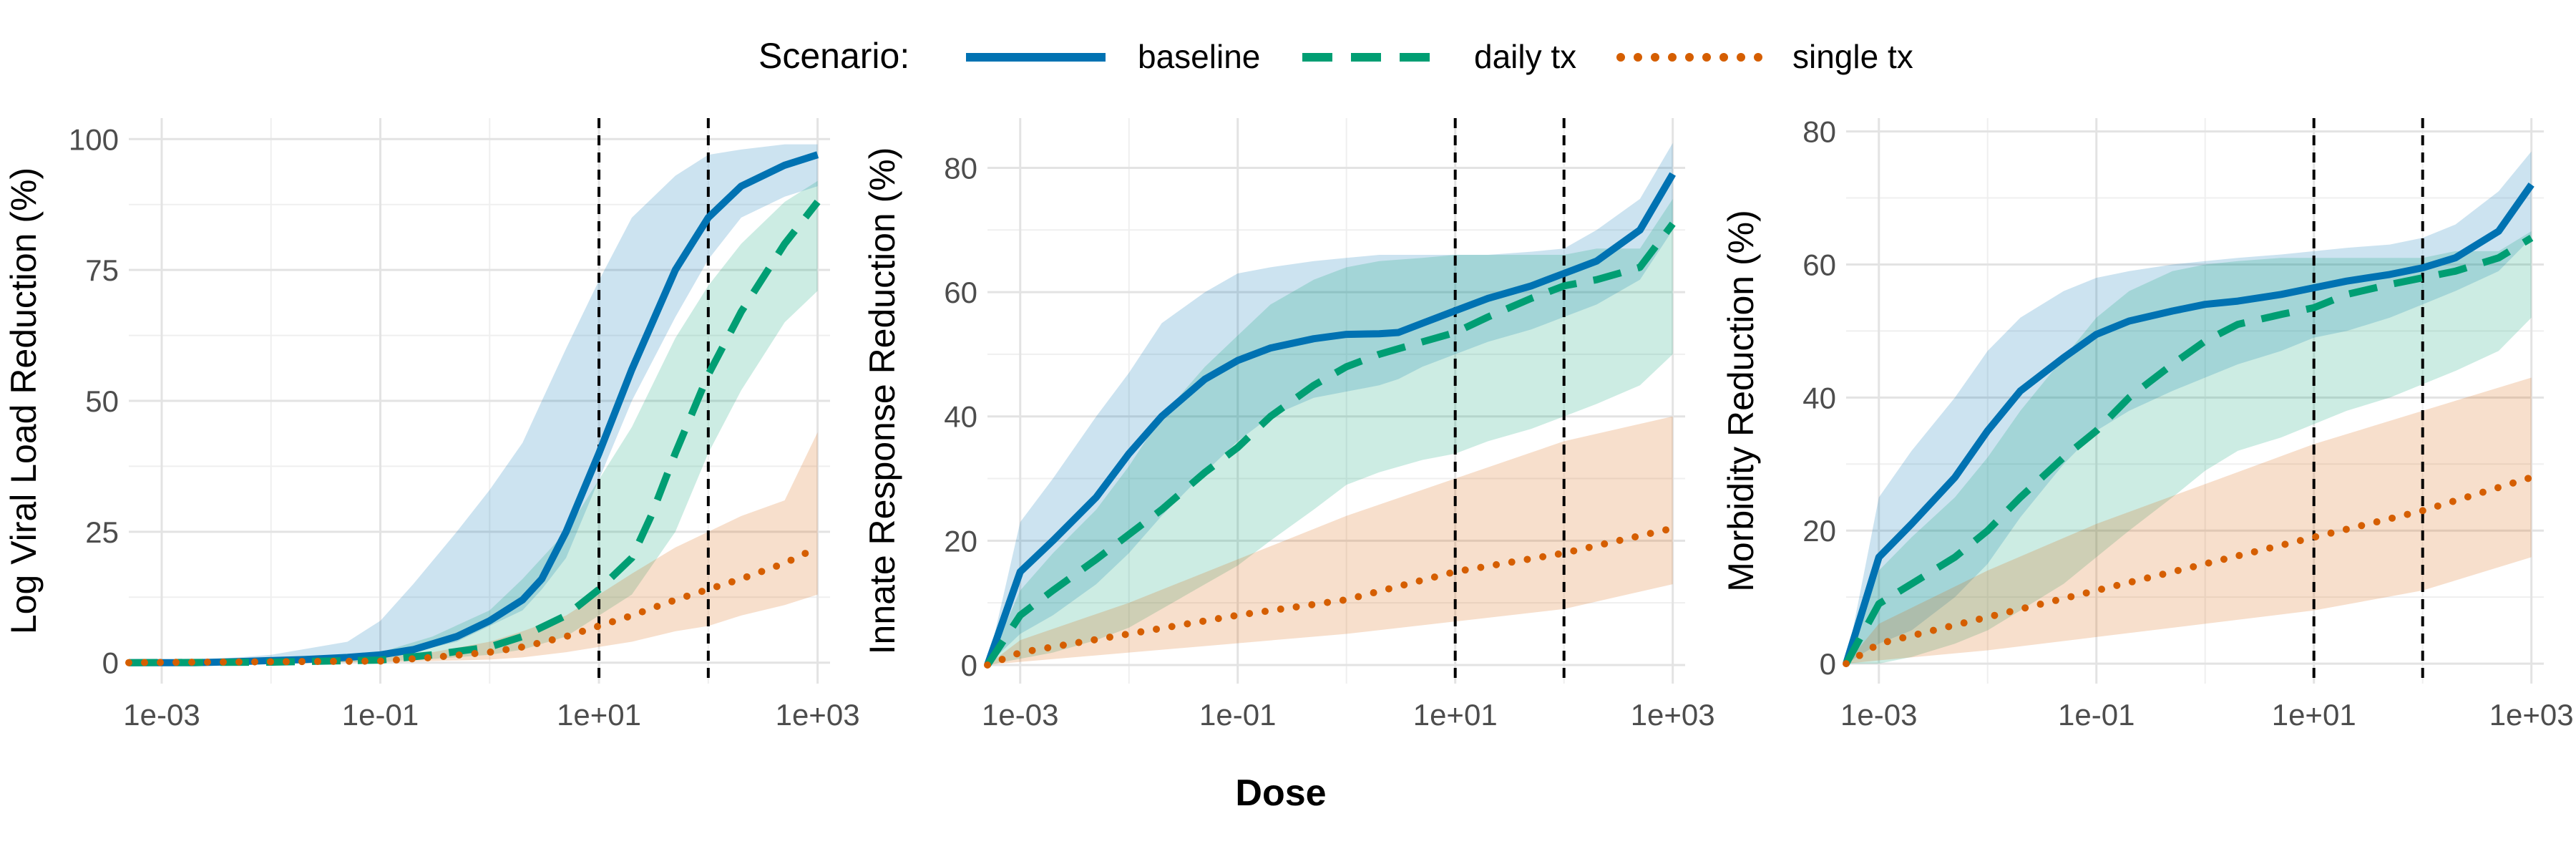 Image resolution: width=2576 pixels, height=859 pixels. What do you see at coordinates (102, 532) in the screenshot?
I see `y-tick-label: 25` at bounding box center [102, 532].